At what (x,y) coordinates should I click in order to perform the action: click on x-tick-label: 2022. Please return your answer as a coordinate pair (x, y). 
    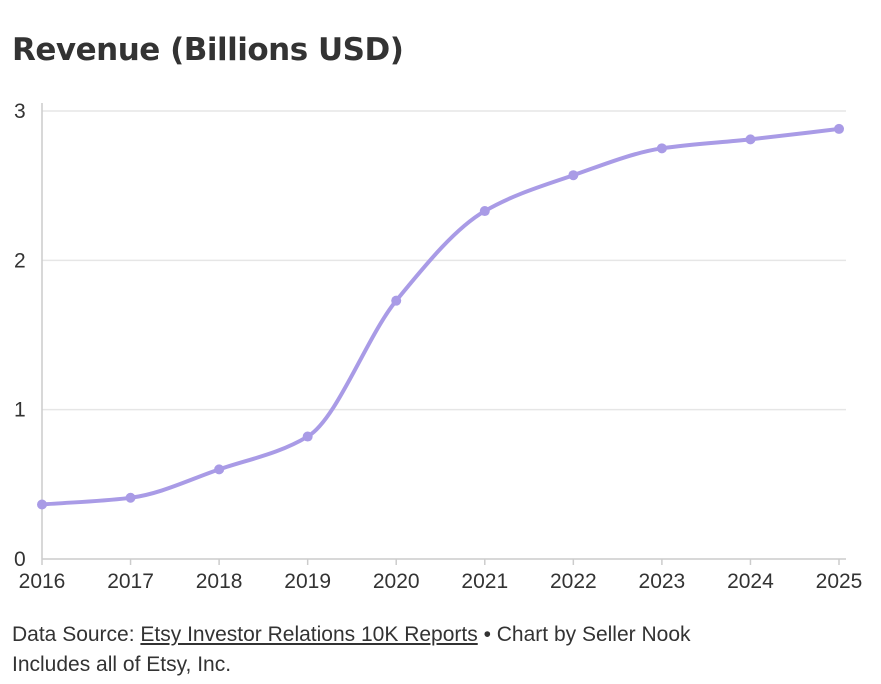
    Looking at the image, I should click on (573, 581).